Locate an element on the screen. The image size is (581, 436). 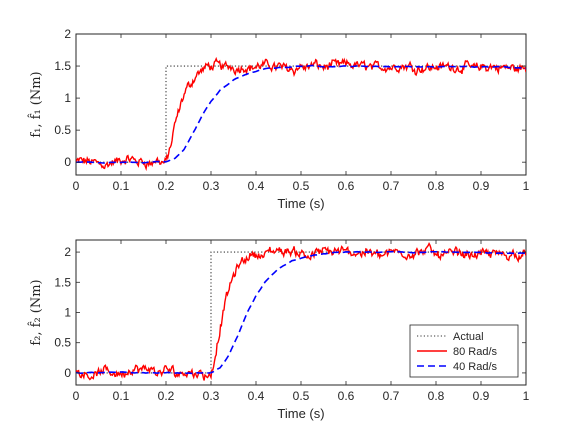
legend-box is located at coordinates (464, 351).